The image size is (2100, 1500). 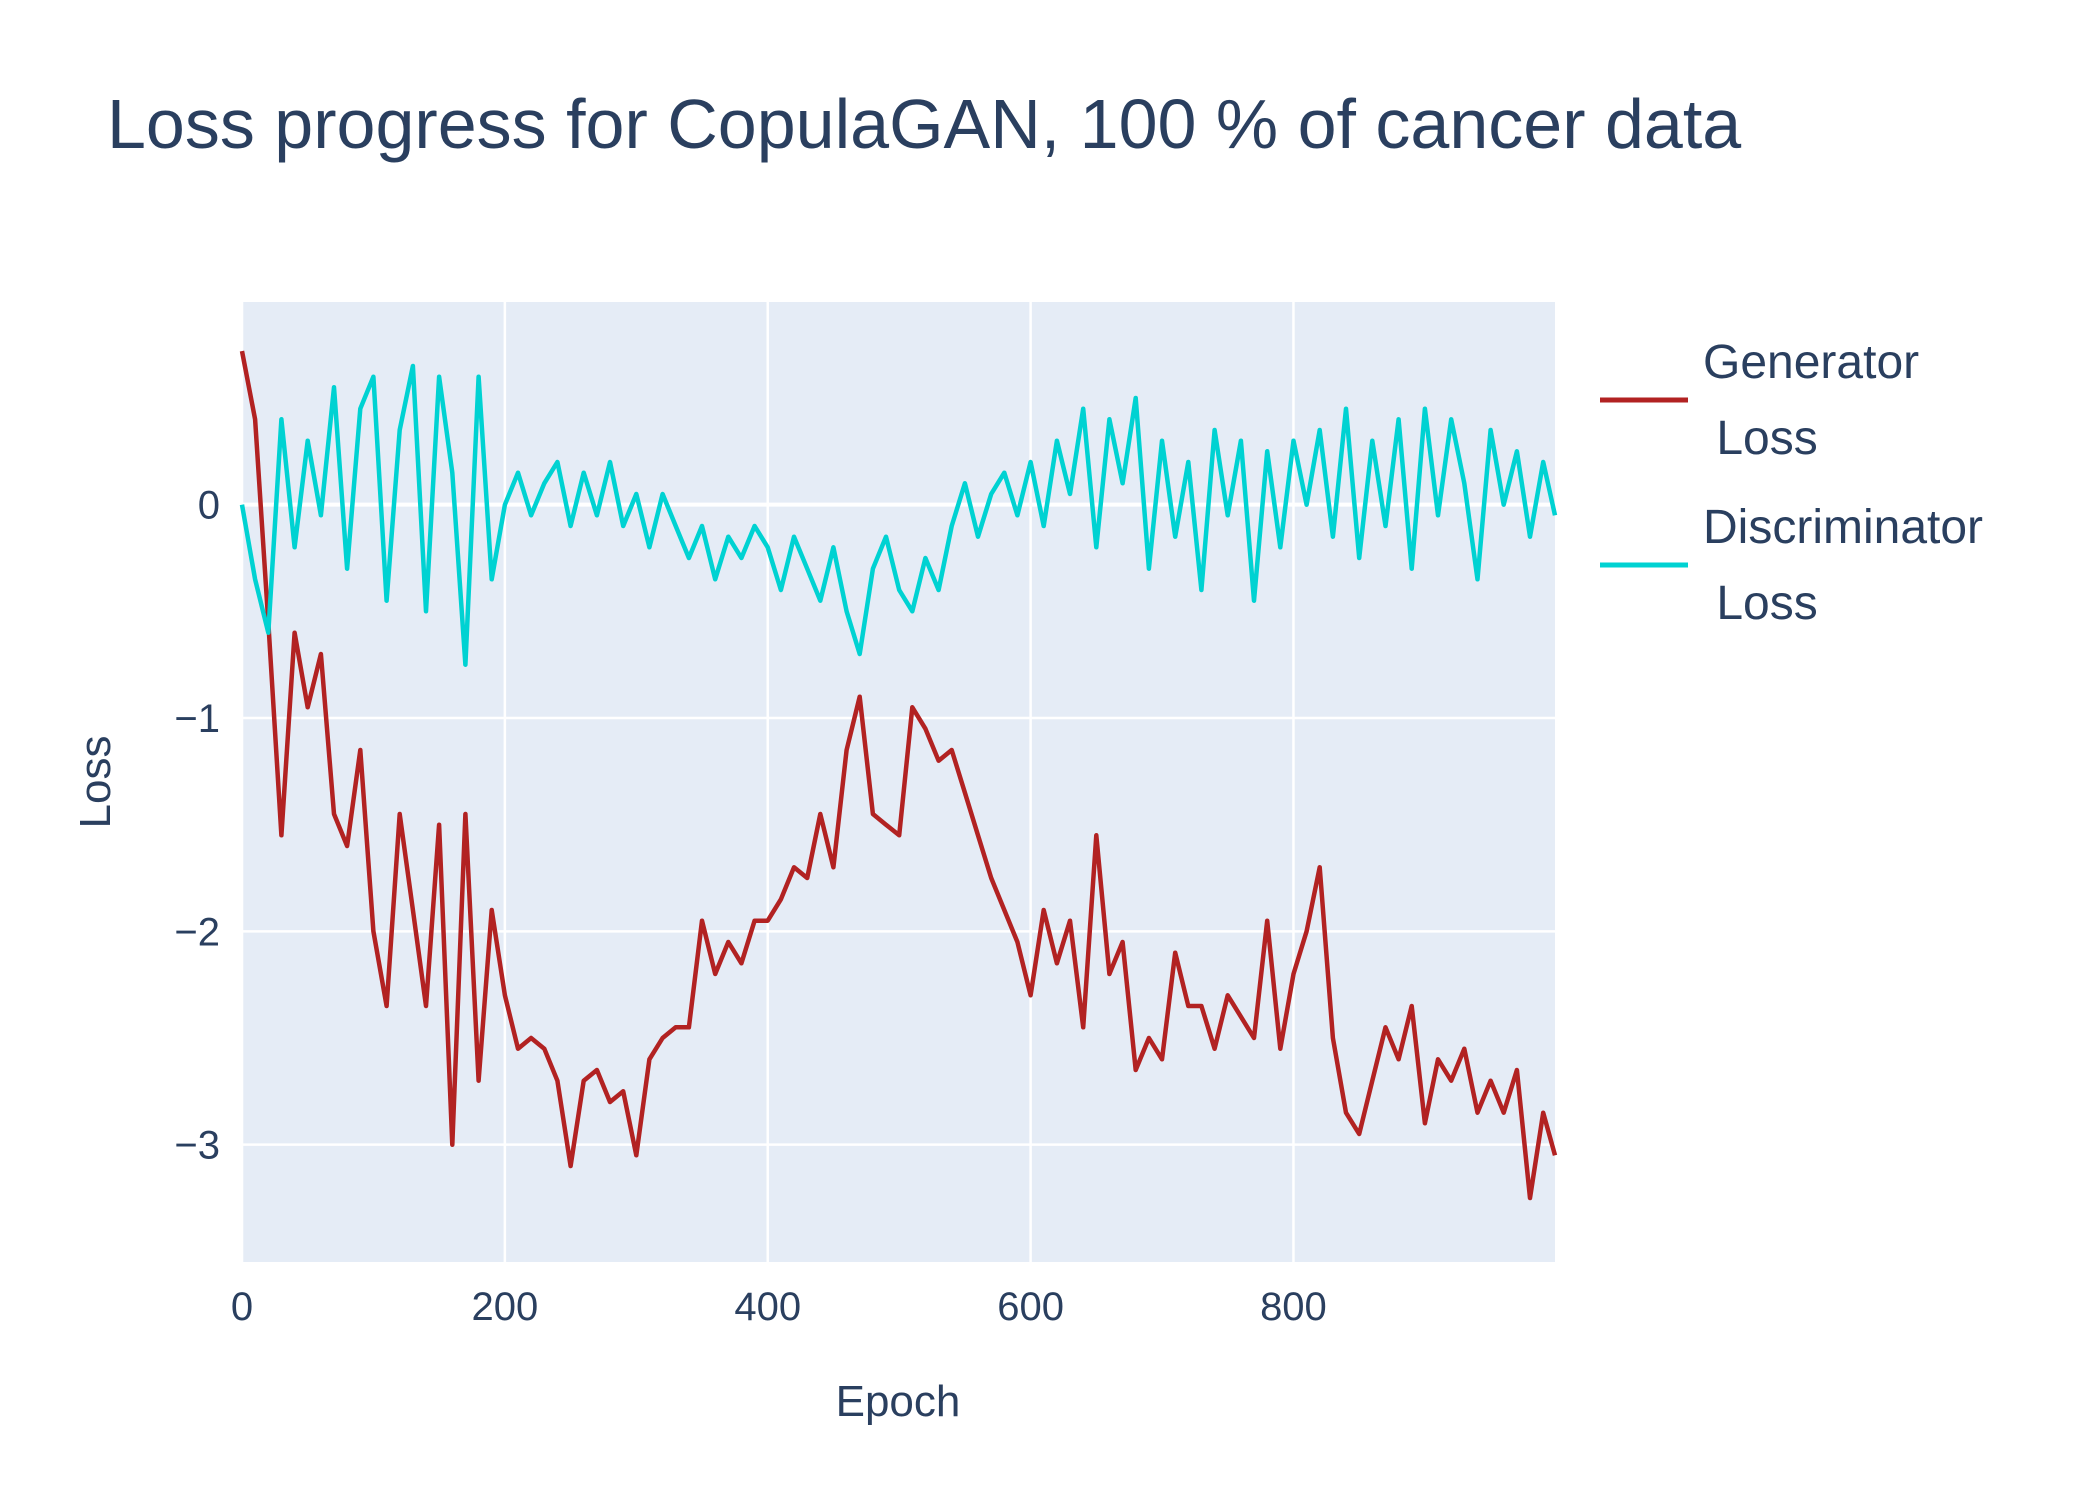 I want to click on x-tick-labels: 0 200 400 600 800, so click(x=779, y=1307).